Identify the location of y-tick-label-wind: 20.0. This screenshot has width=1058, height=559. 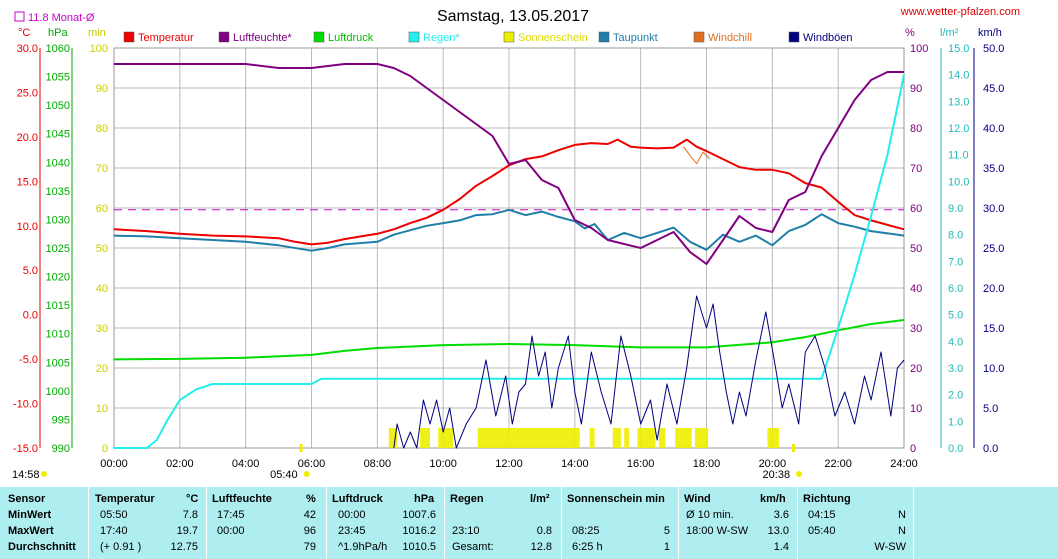
(993, 289).